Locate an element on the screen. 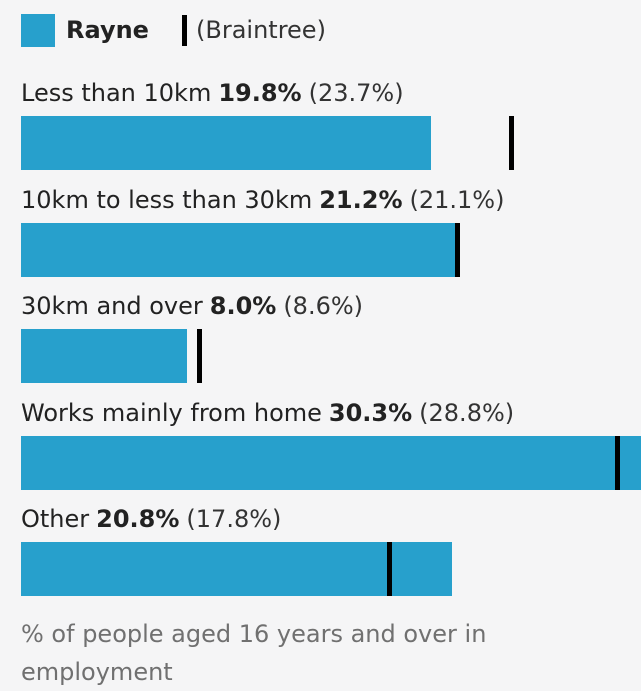  comparison-label: (23.7%) is located at coordinates (356, 93).